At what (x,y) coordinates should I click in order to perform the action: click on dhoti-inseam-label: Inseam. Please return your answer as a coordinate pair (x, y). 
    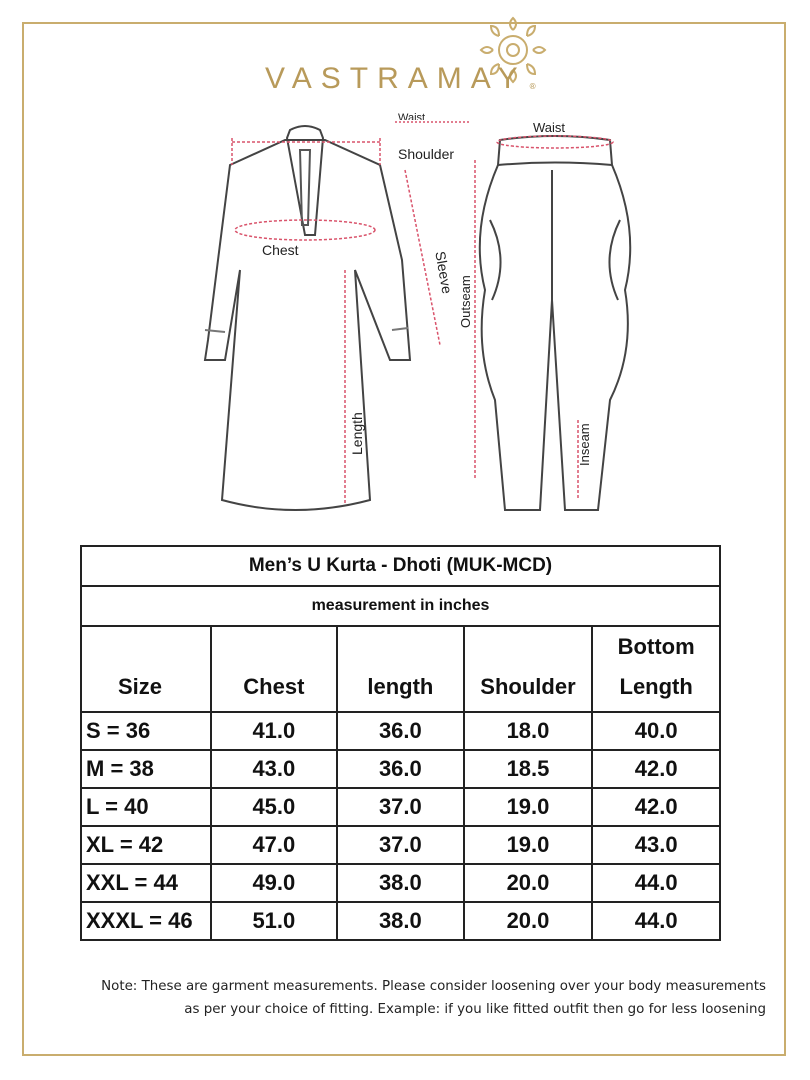
    Looking at the image, I should click on (584, 444).